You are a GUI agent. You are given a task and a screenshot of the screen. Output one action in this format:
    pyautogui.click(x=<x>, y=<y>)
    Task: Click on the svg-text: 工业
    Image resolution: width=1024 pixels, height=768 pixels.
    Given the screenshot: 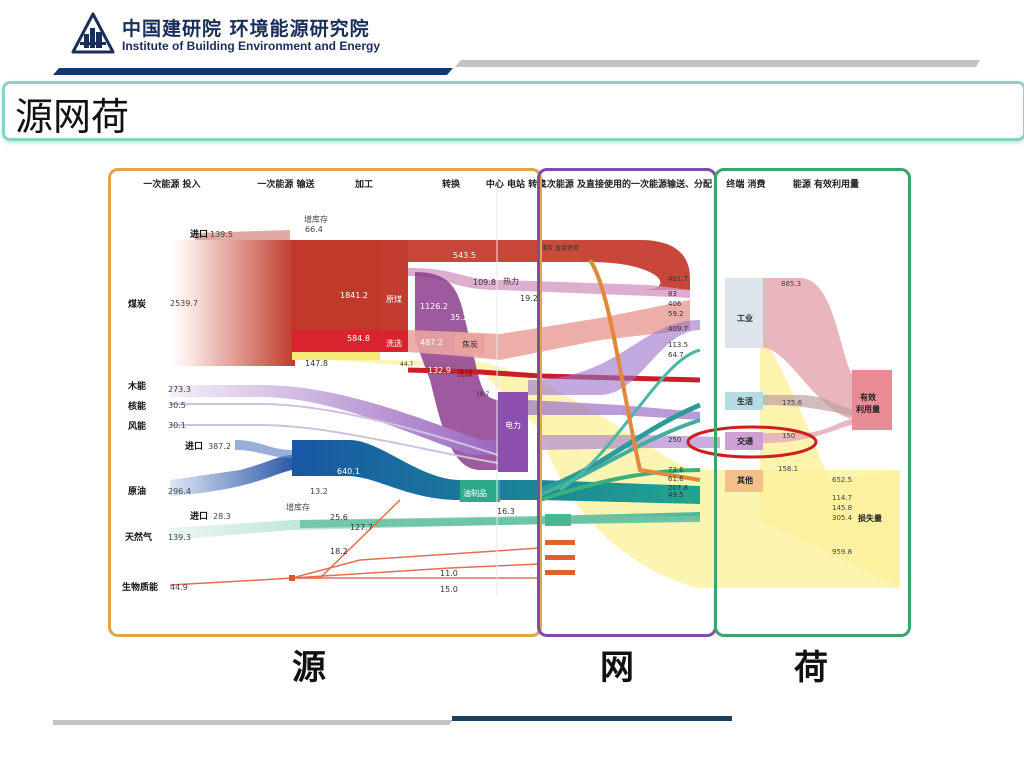 What is the action you would take?
    pyautogui.click(x=745, y=318)
    